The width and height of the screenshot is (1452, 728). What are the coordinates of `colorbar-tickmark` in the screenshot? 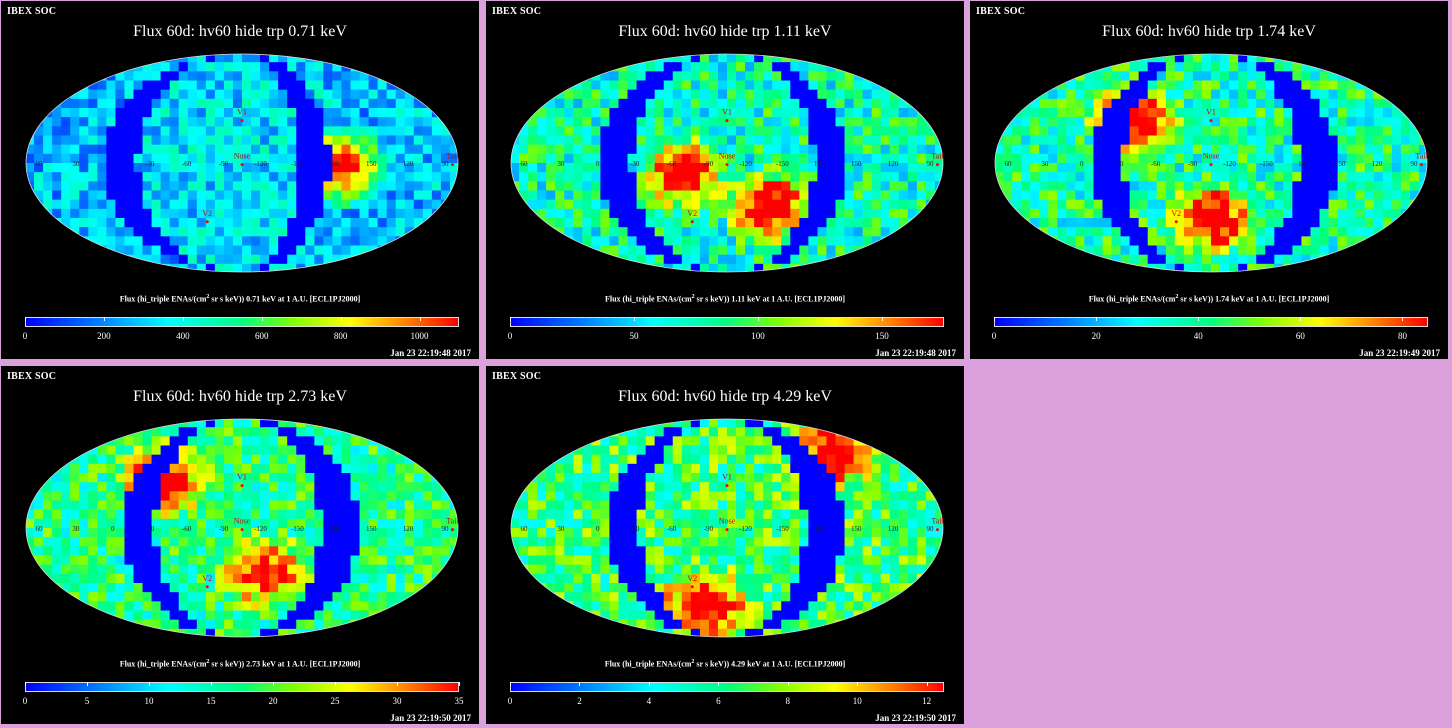 It's located at (1199, 319).